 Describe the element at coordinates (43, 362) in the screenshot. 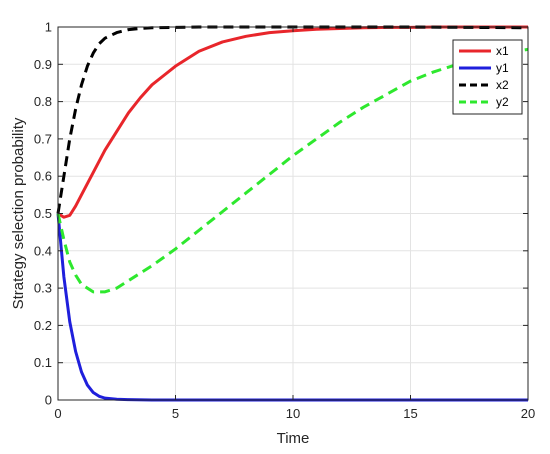

I see `y-tick-label: 0.1` at that location.